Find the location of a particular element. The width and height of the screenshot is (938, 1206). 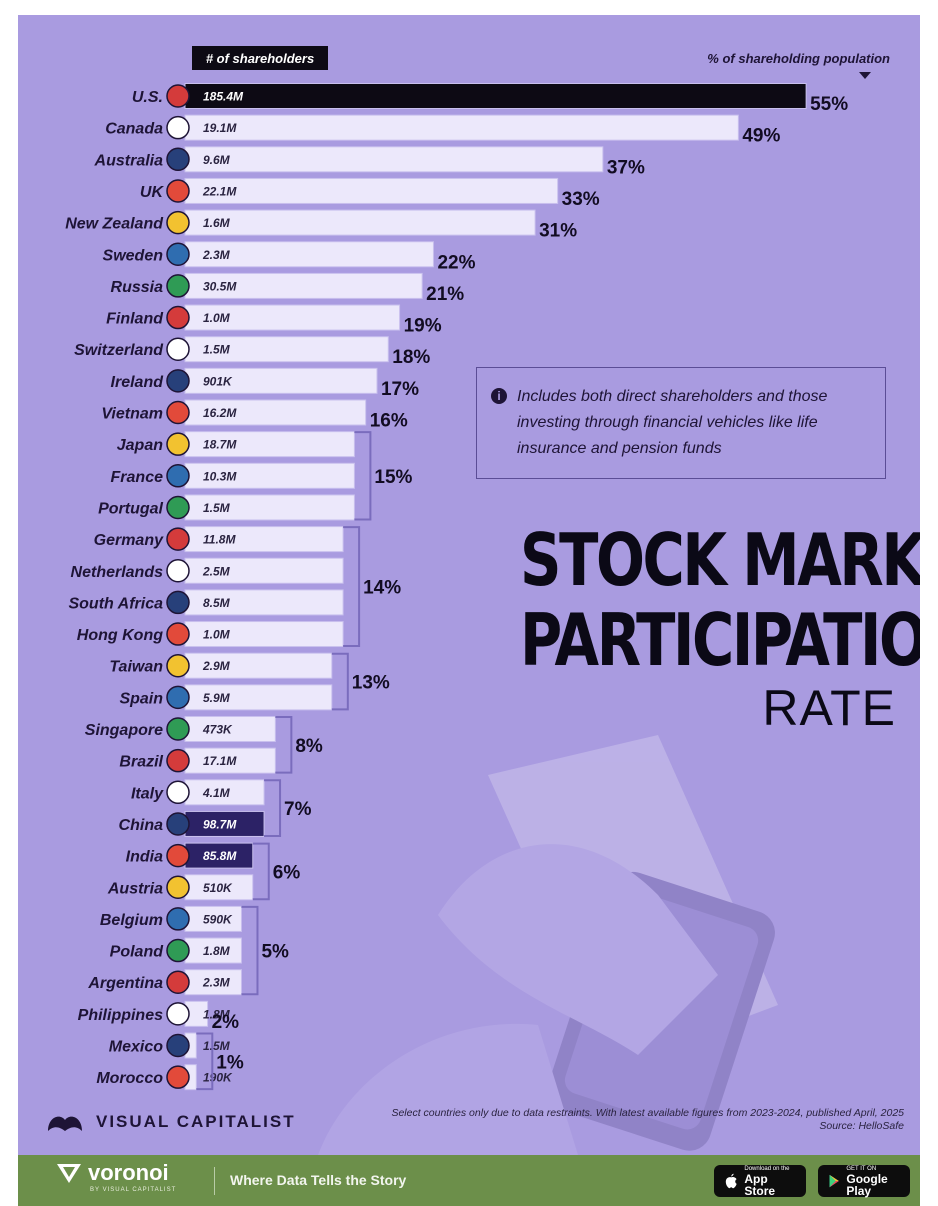

shareholders-value-mexico: 1.5M is located at coordinates (217, 1046).